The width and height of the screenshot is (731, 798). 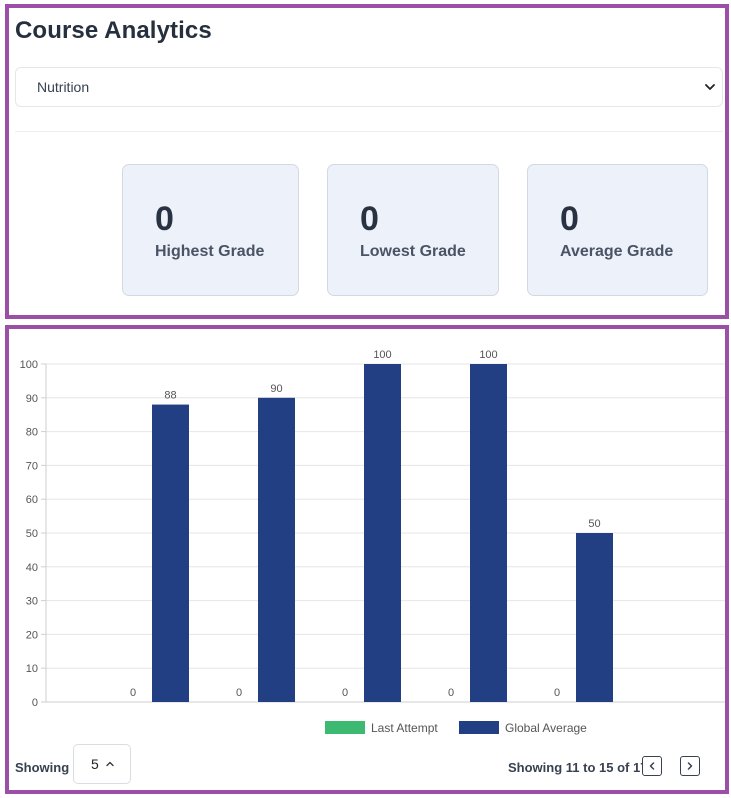 What do you see at coordinates (413, 251) in the screenshot?
I see `stat-label: Lowest Grade` at bounding box center [413, 251].